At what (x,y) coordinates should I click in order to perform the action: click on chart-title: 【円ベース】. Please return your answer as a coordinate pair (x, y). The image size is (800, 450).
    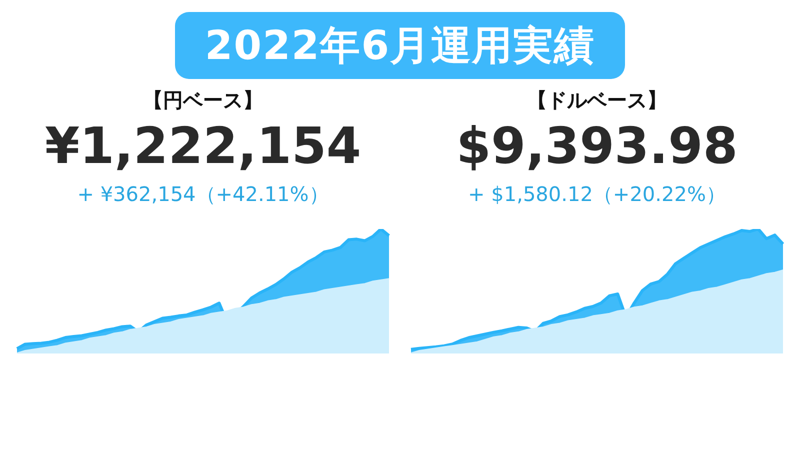
    Looking at the image, I should click on (203, 100).